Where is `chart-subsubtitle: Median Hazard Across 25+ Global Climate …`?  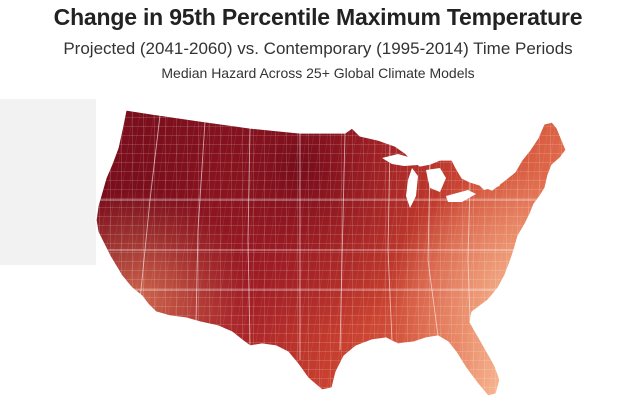 chart-subsubtitle: Median Hazard Across 25+ Global Climate … is located at coordinates (318, 73).